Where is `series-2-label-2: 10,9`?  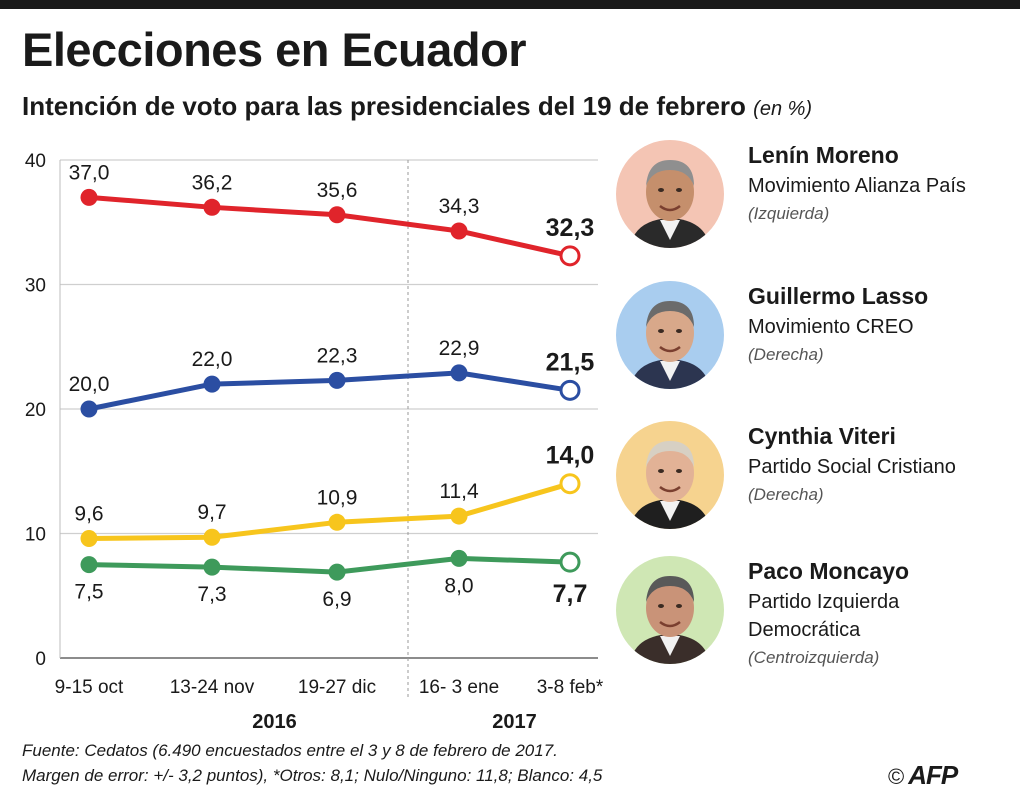
series-2-label-2: 10,9 is located at coordinates (337, 497).